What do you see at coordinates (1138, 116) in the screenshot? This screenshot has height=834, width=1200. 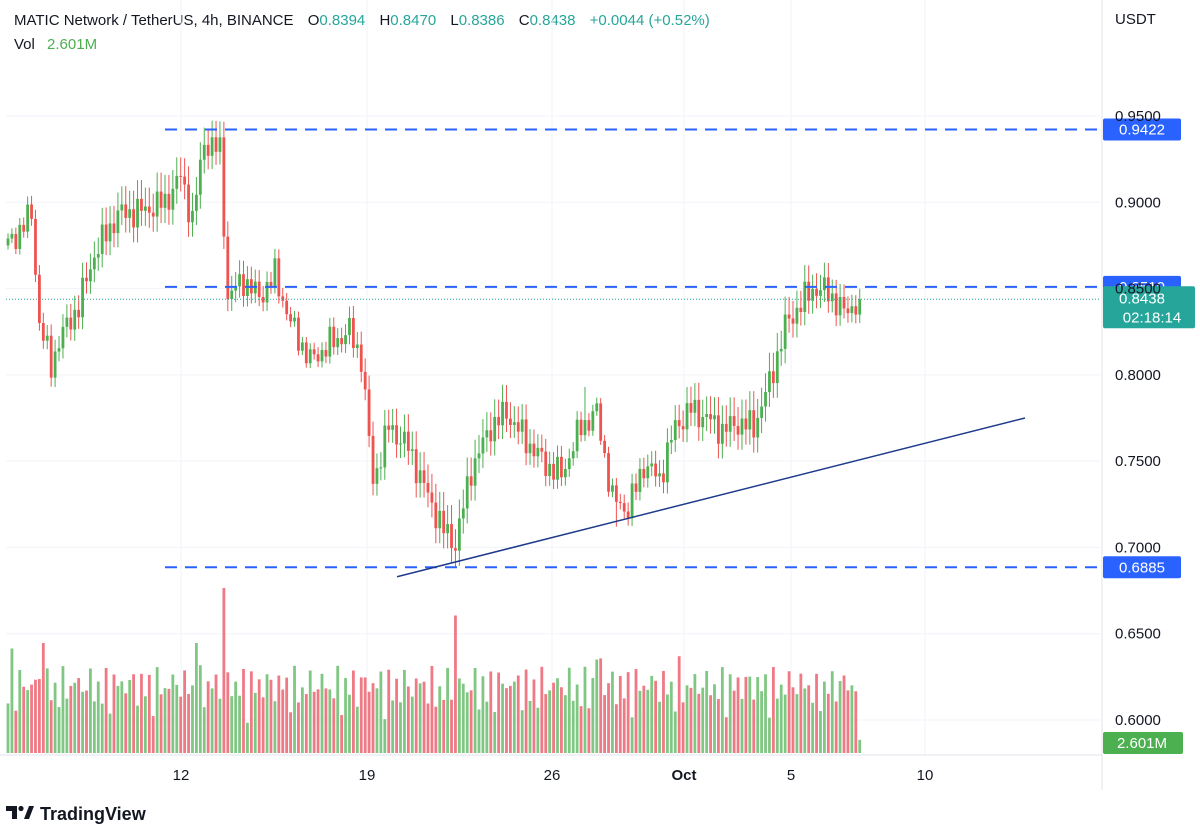 I see `y-tick-label: 0.9500` at bounding box center [1138, 116].